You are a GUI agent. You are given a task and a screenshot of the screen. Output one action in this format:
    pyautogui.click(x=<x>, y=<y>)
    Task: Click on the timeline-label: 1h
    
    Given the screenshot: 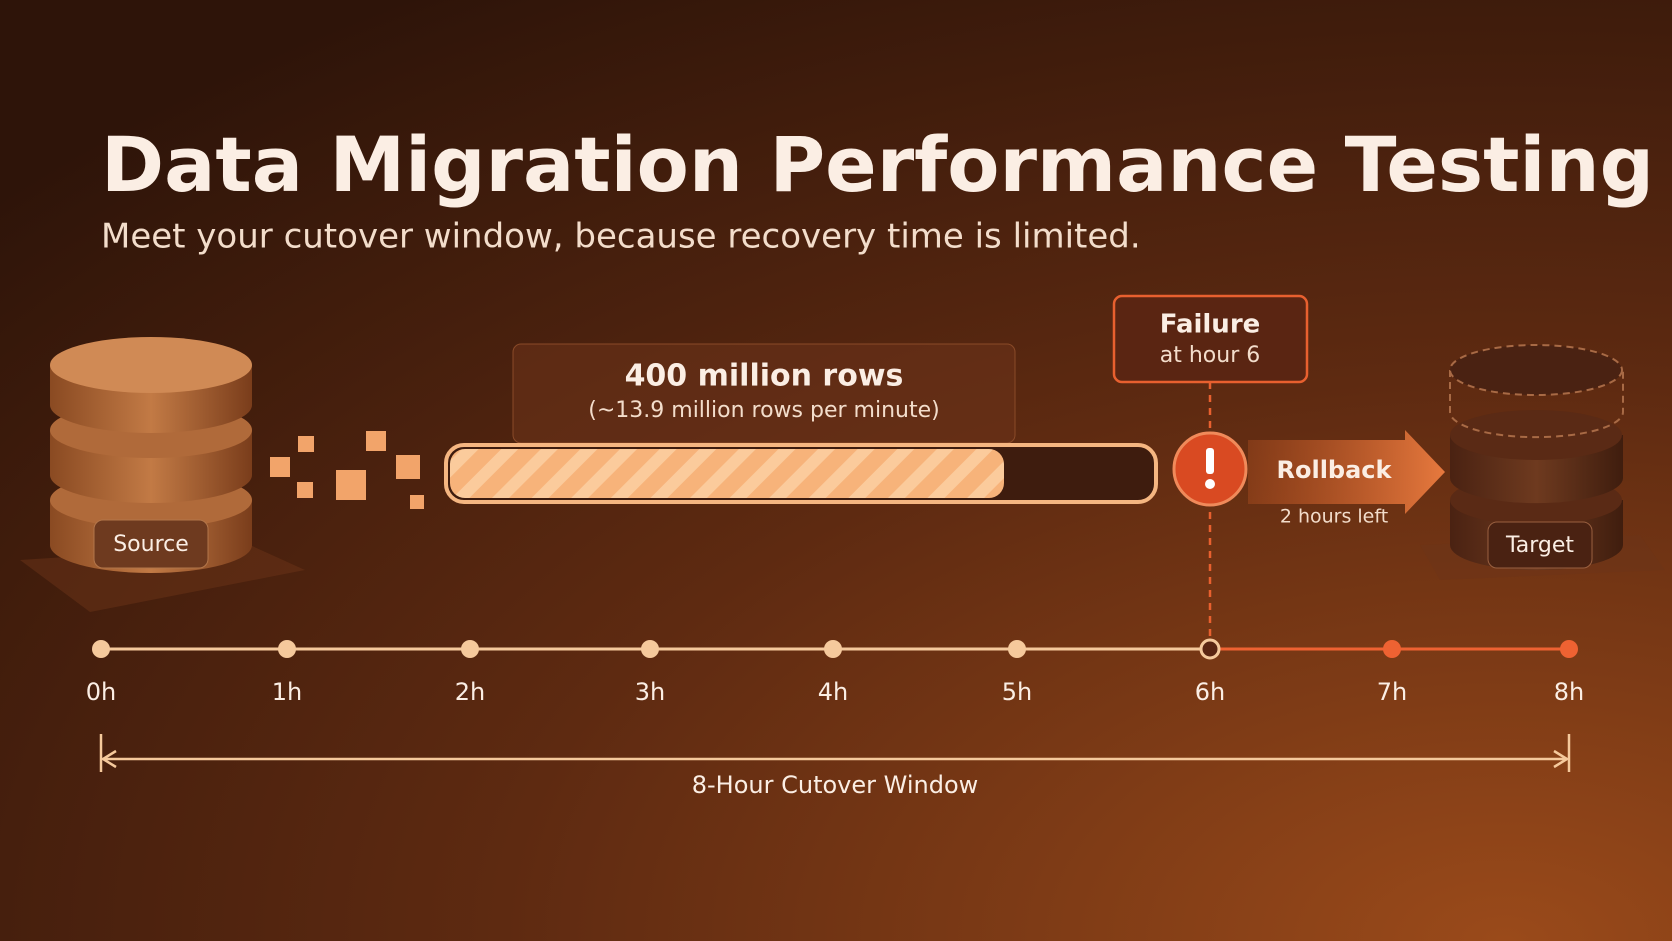 What is the action you would take?
    pyautogui.click(x=287, y=692)
    